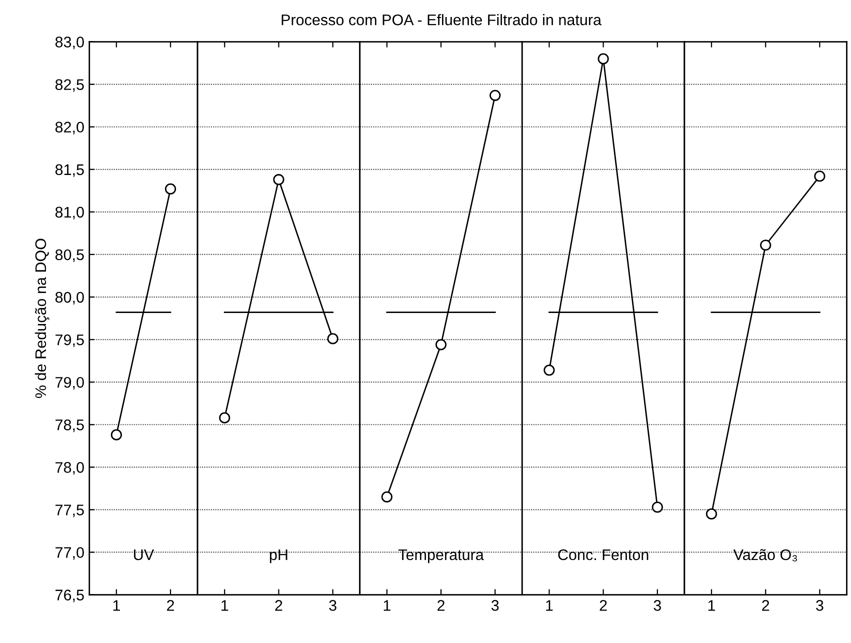  I want to click on y-tick-label: 81,0, so click(69, 213).